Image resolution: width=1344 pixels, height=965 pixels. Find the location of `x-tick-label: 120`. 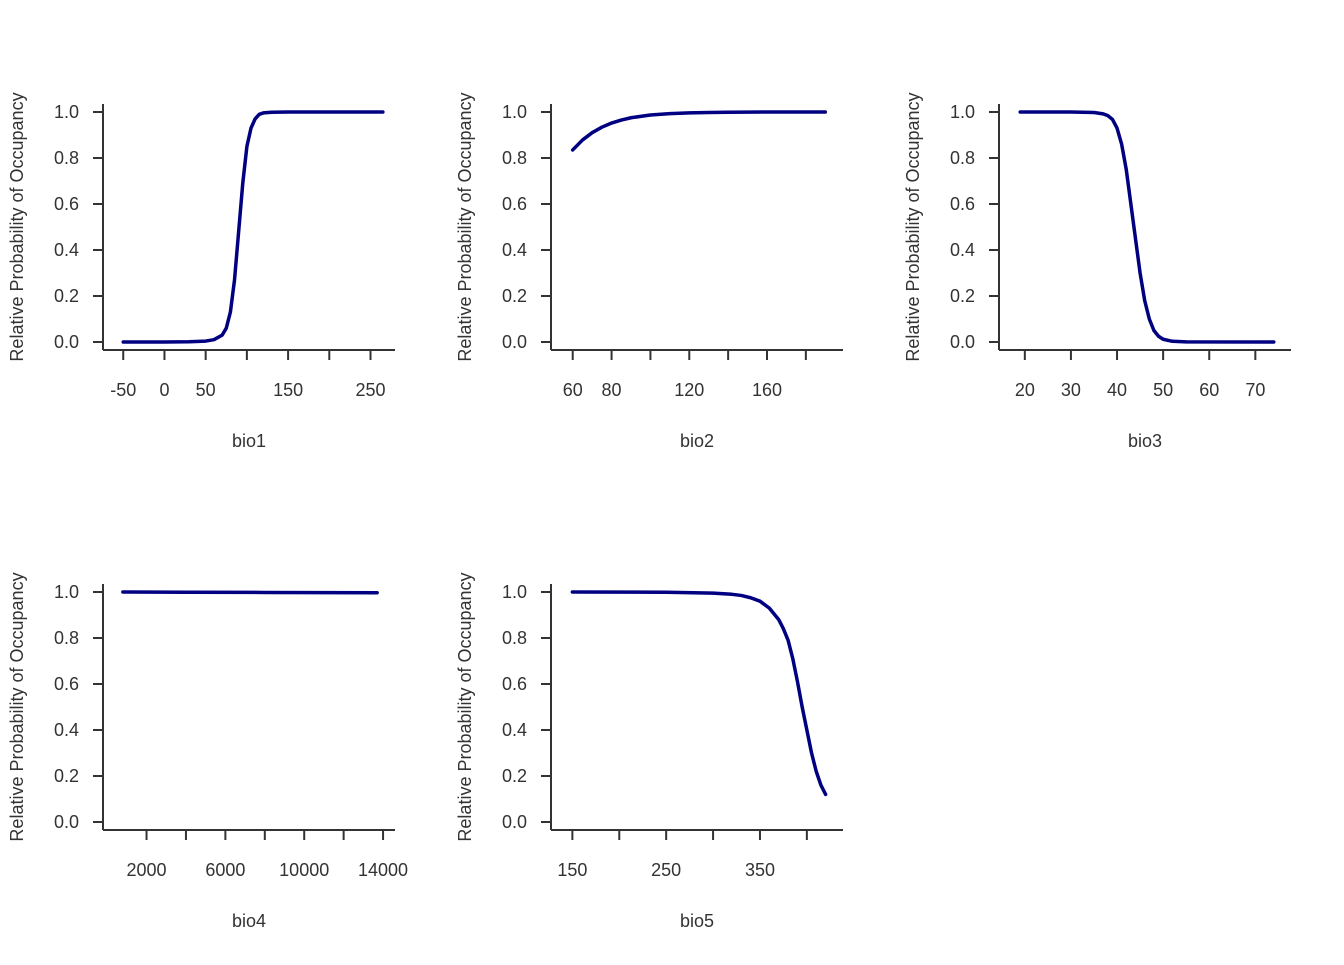

x-tick-label: 120 is located at coordinates (689, 390).